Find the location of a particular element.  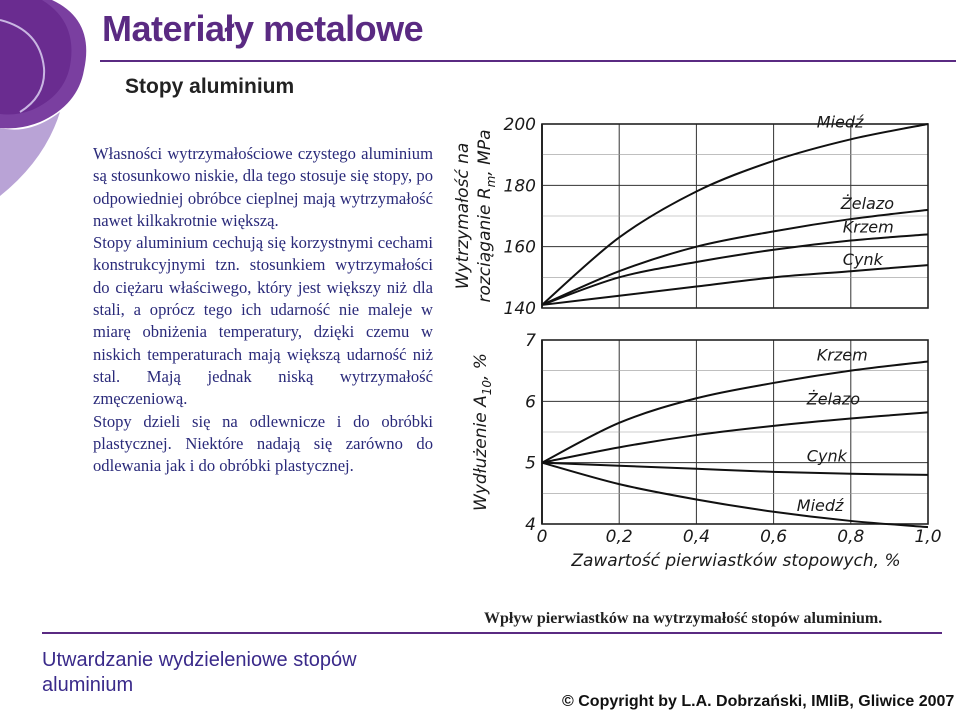

x-tick-label: 0,6 is located at coordinates (773, 537).